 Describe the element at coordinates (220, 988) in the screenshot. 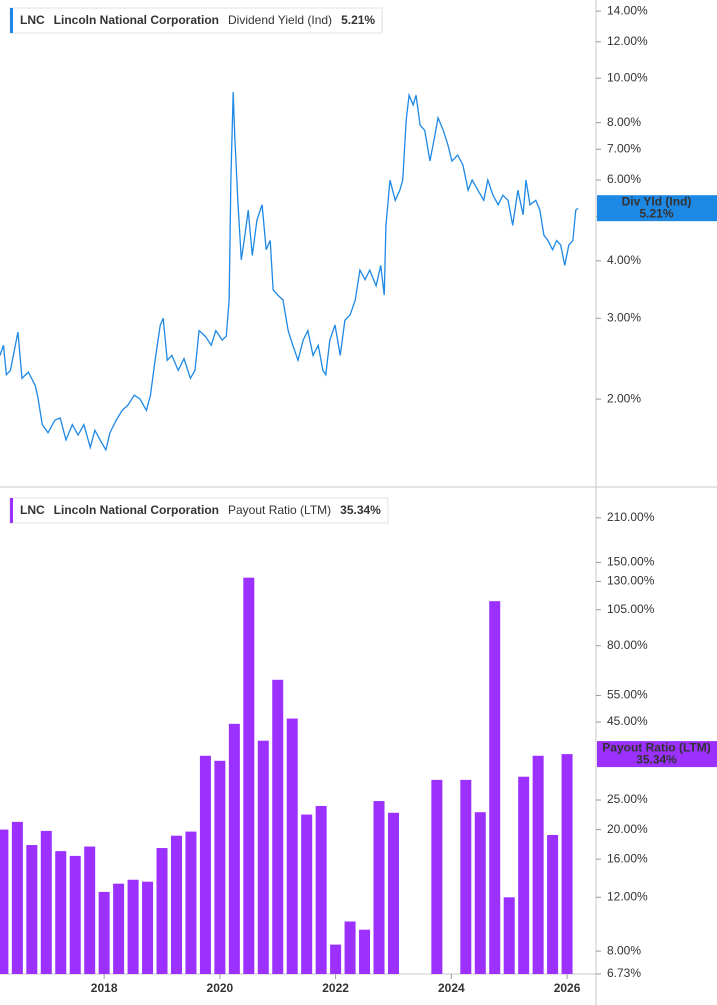

I see `x-tick-label: 2020` at that location.